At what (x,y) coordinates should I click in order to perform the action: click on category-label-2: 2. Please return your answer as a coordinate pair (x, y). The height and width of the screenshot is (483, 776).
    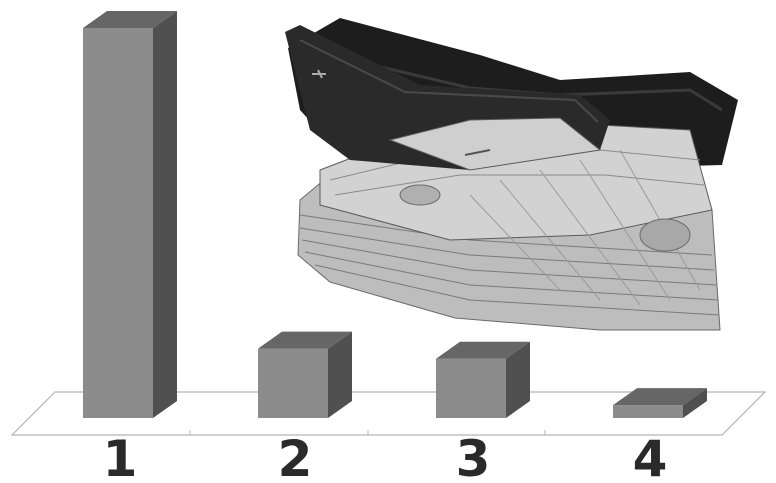
    Looking at the image, I should click on (295, 456).